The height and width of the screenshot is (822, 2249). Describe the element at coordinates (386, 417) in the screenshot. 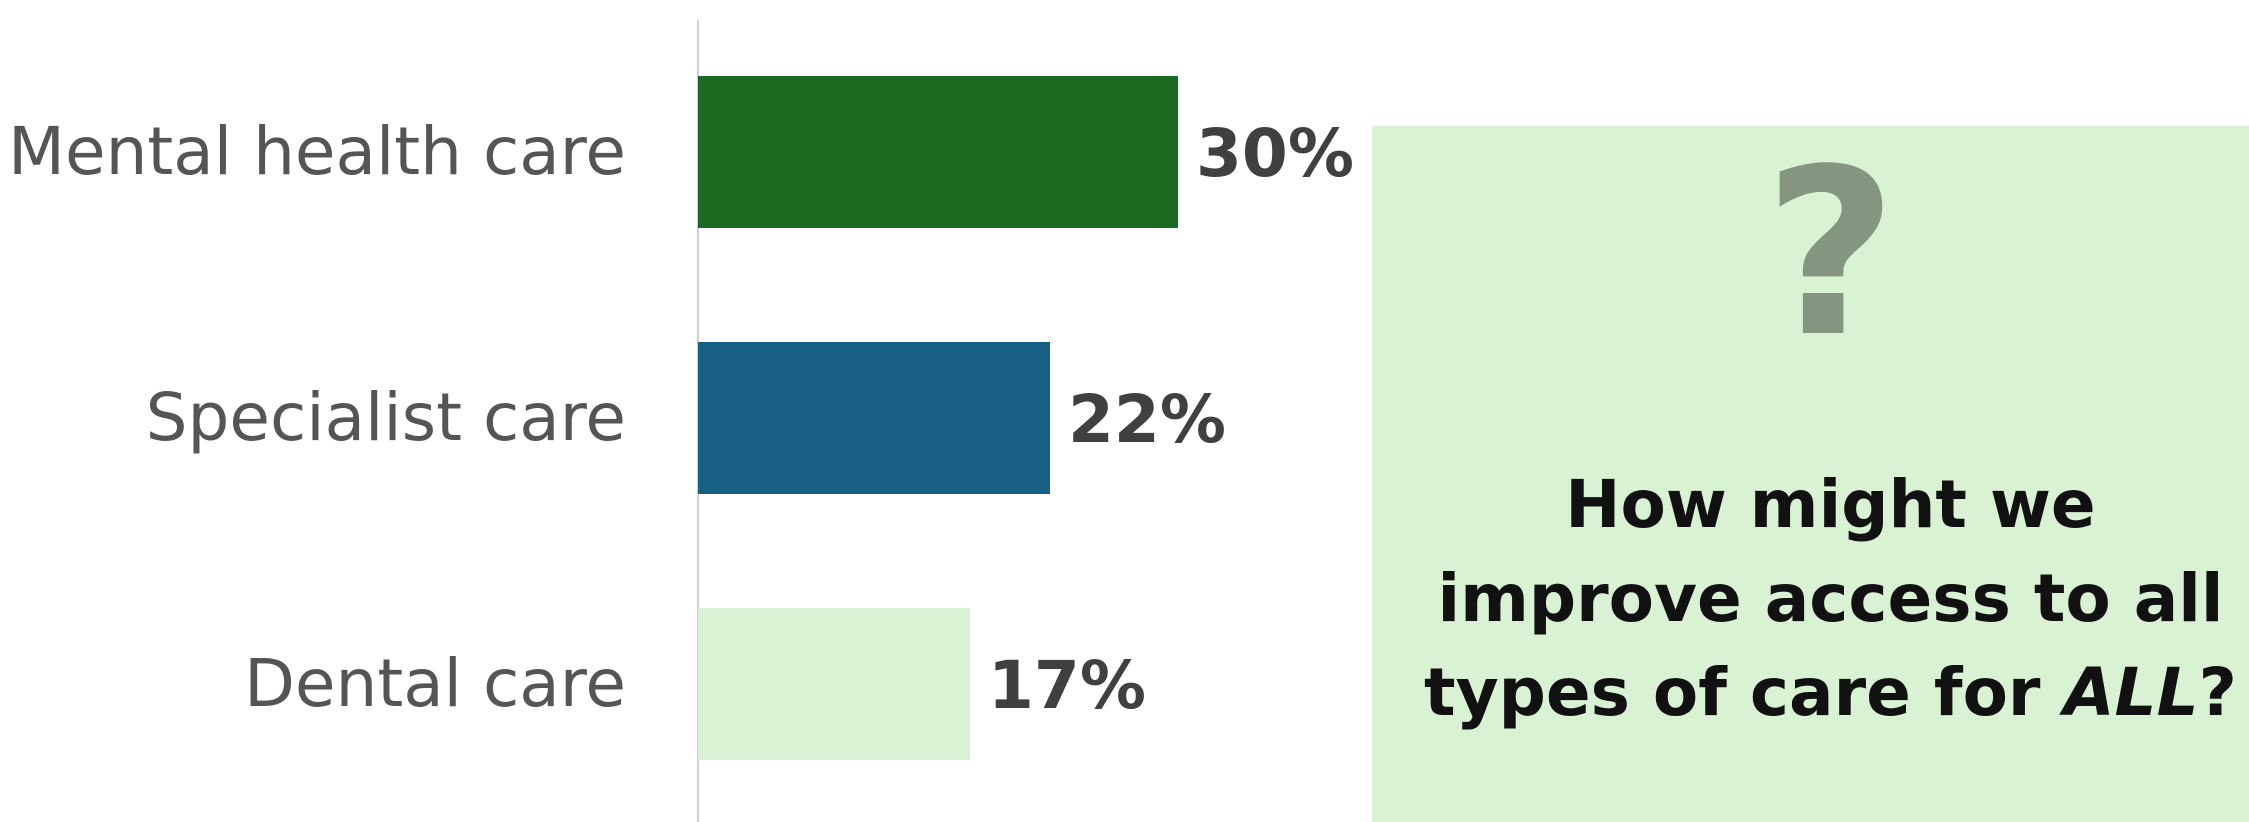

I see `category-label-specialist-care: Specialist care` at that location.